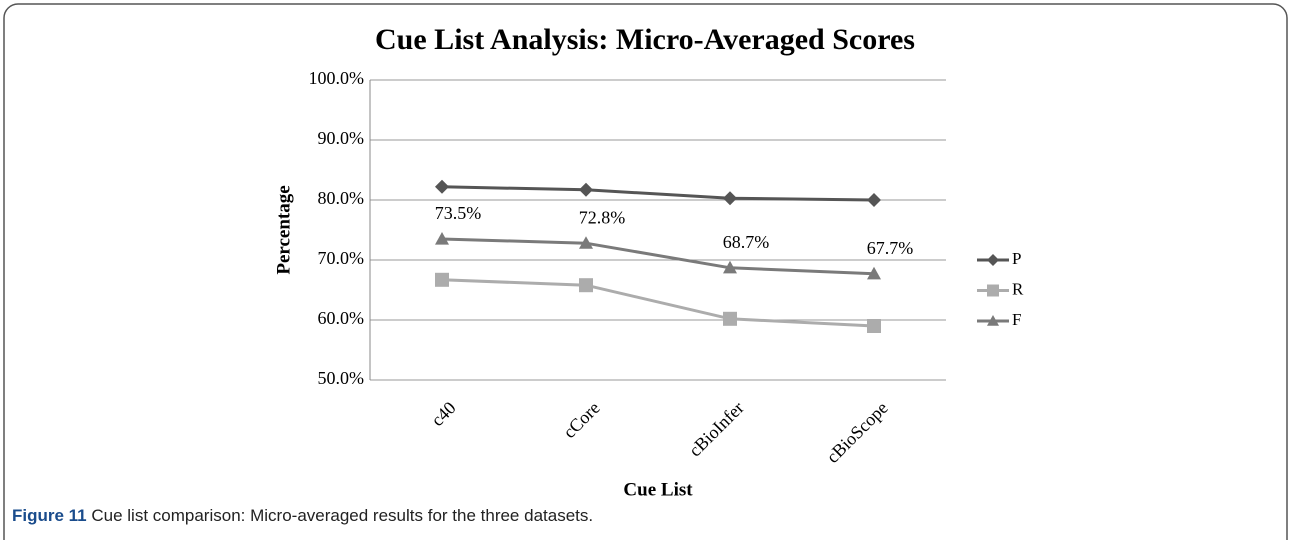 The height and width of the screenshot is (540, 1292). I want to click on data-label: 72.8%, so click(602, 217).